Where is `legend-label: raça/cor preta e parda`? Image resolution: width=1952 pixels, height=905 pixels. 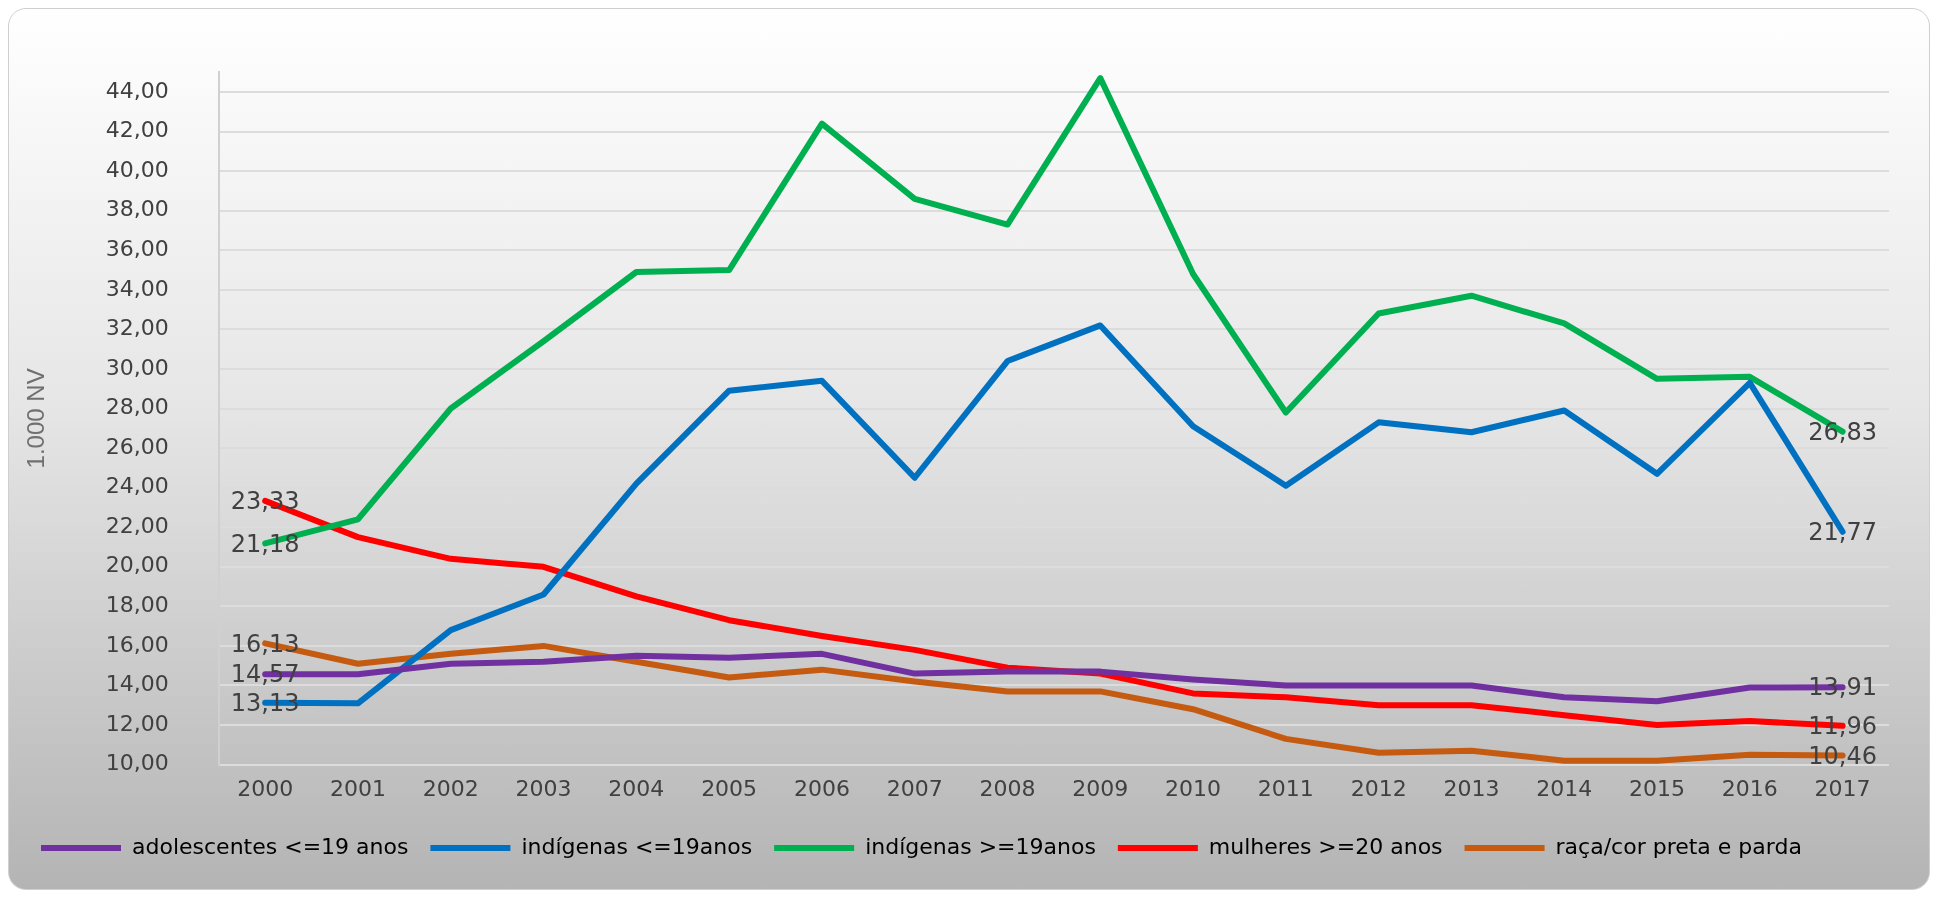
legend-label: raça/cor preta e parda is located at coordinates (1678, 846).